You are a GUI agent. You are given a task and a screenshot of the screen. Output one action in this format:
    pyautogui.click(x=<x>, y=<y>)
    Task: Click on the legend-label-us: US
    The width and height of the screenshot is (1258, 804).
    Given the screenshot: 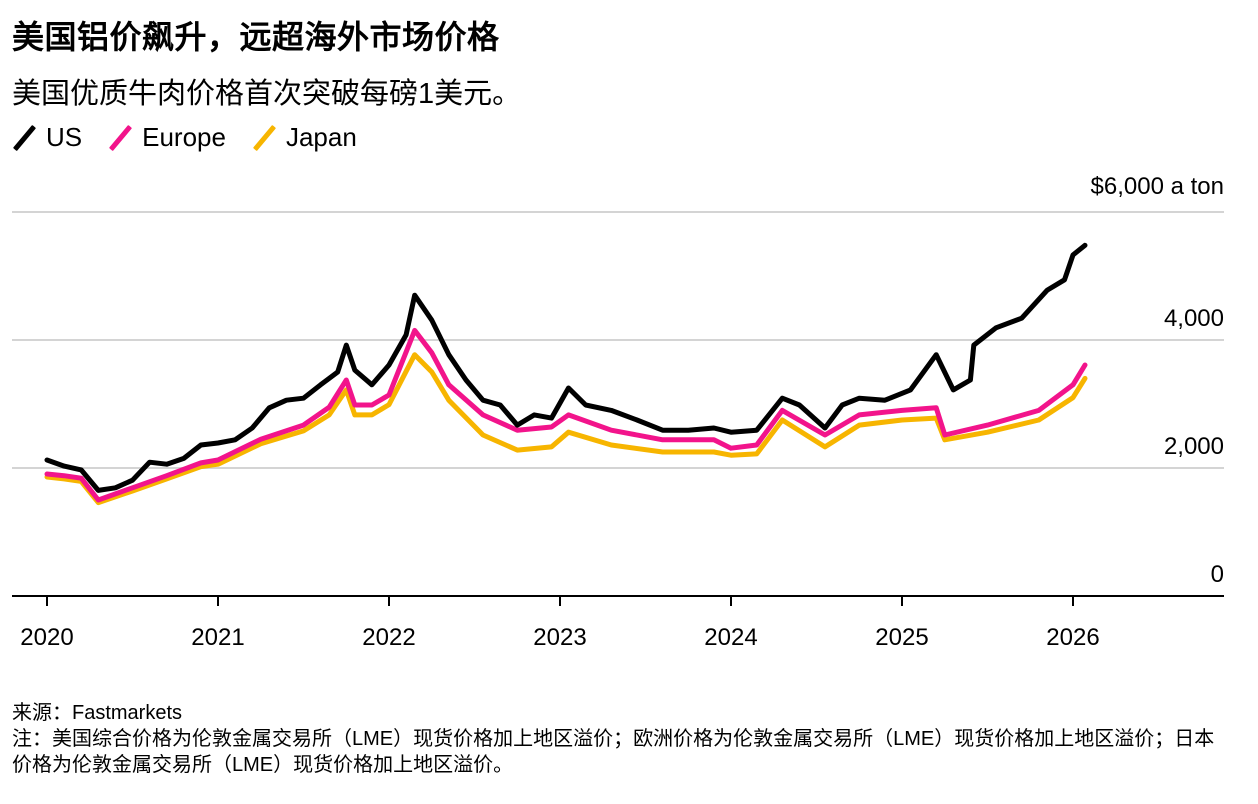 What is the action you would take?
    pyautogui.click(x=64, y=137)
    